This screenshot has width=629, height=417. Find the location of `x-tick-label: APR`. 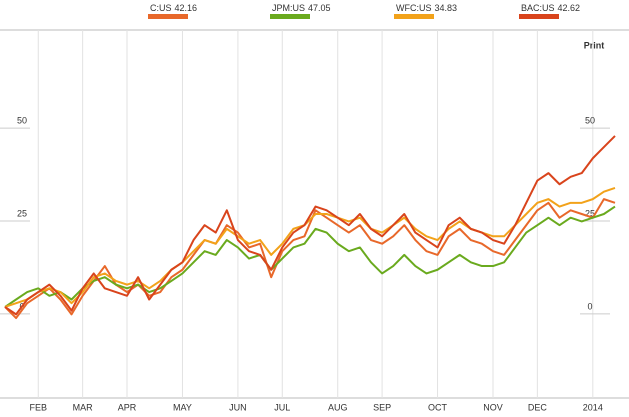

x-tick-label: APR is located at coordinates (127, 407).